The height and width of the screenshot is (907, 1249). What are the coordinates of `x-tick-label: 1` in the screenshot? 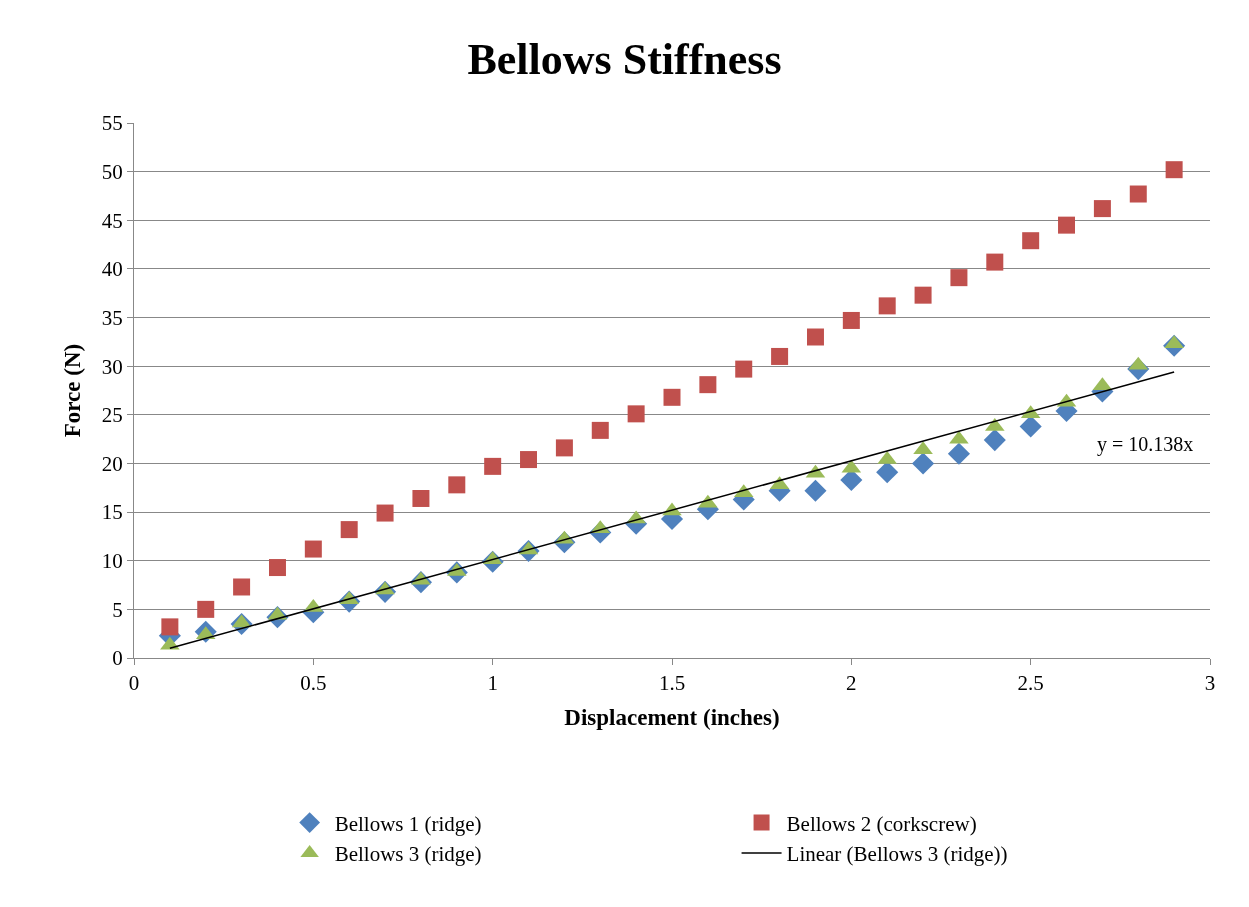 It's located at (492, 683).